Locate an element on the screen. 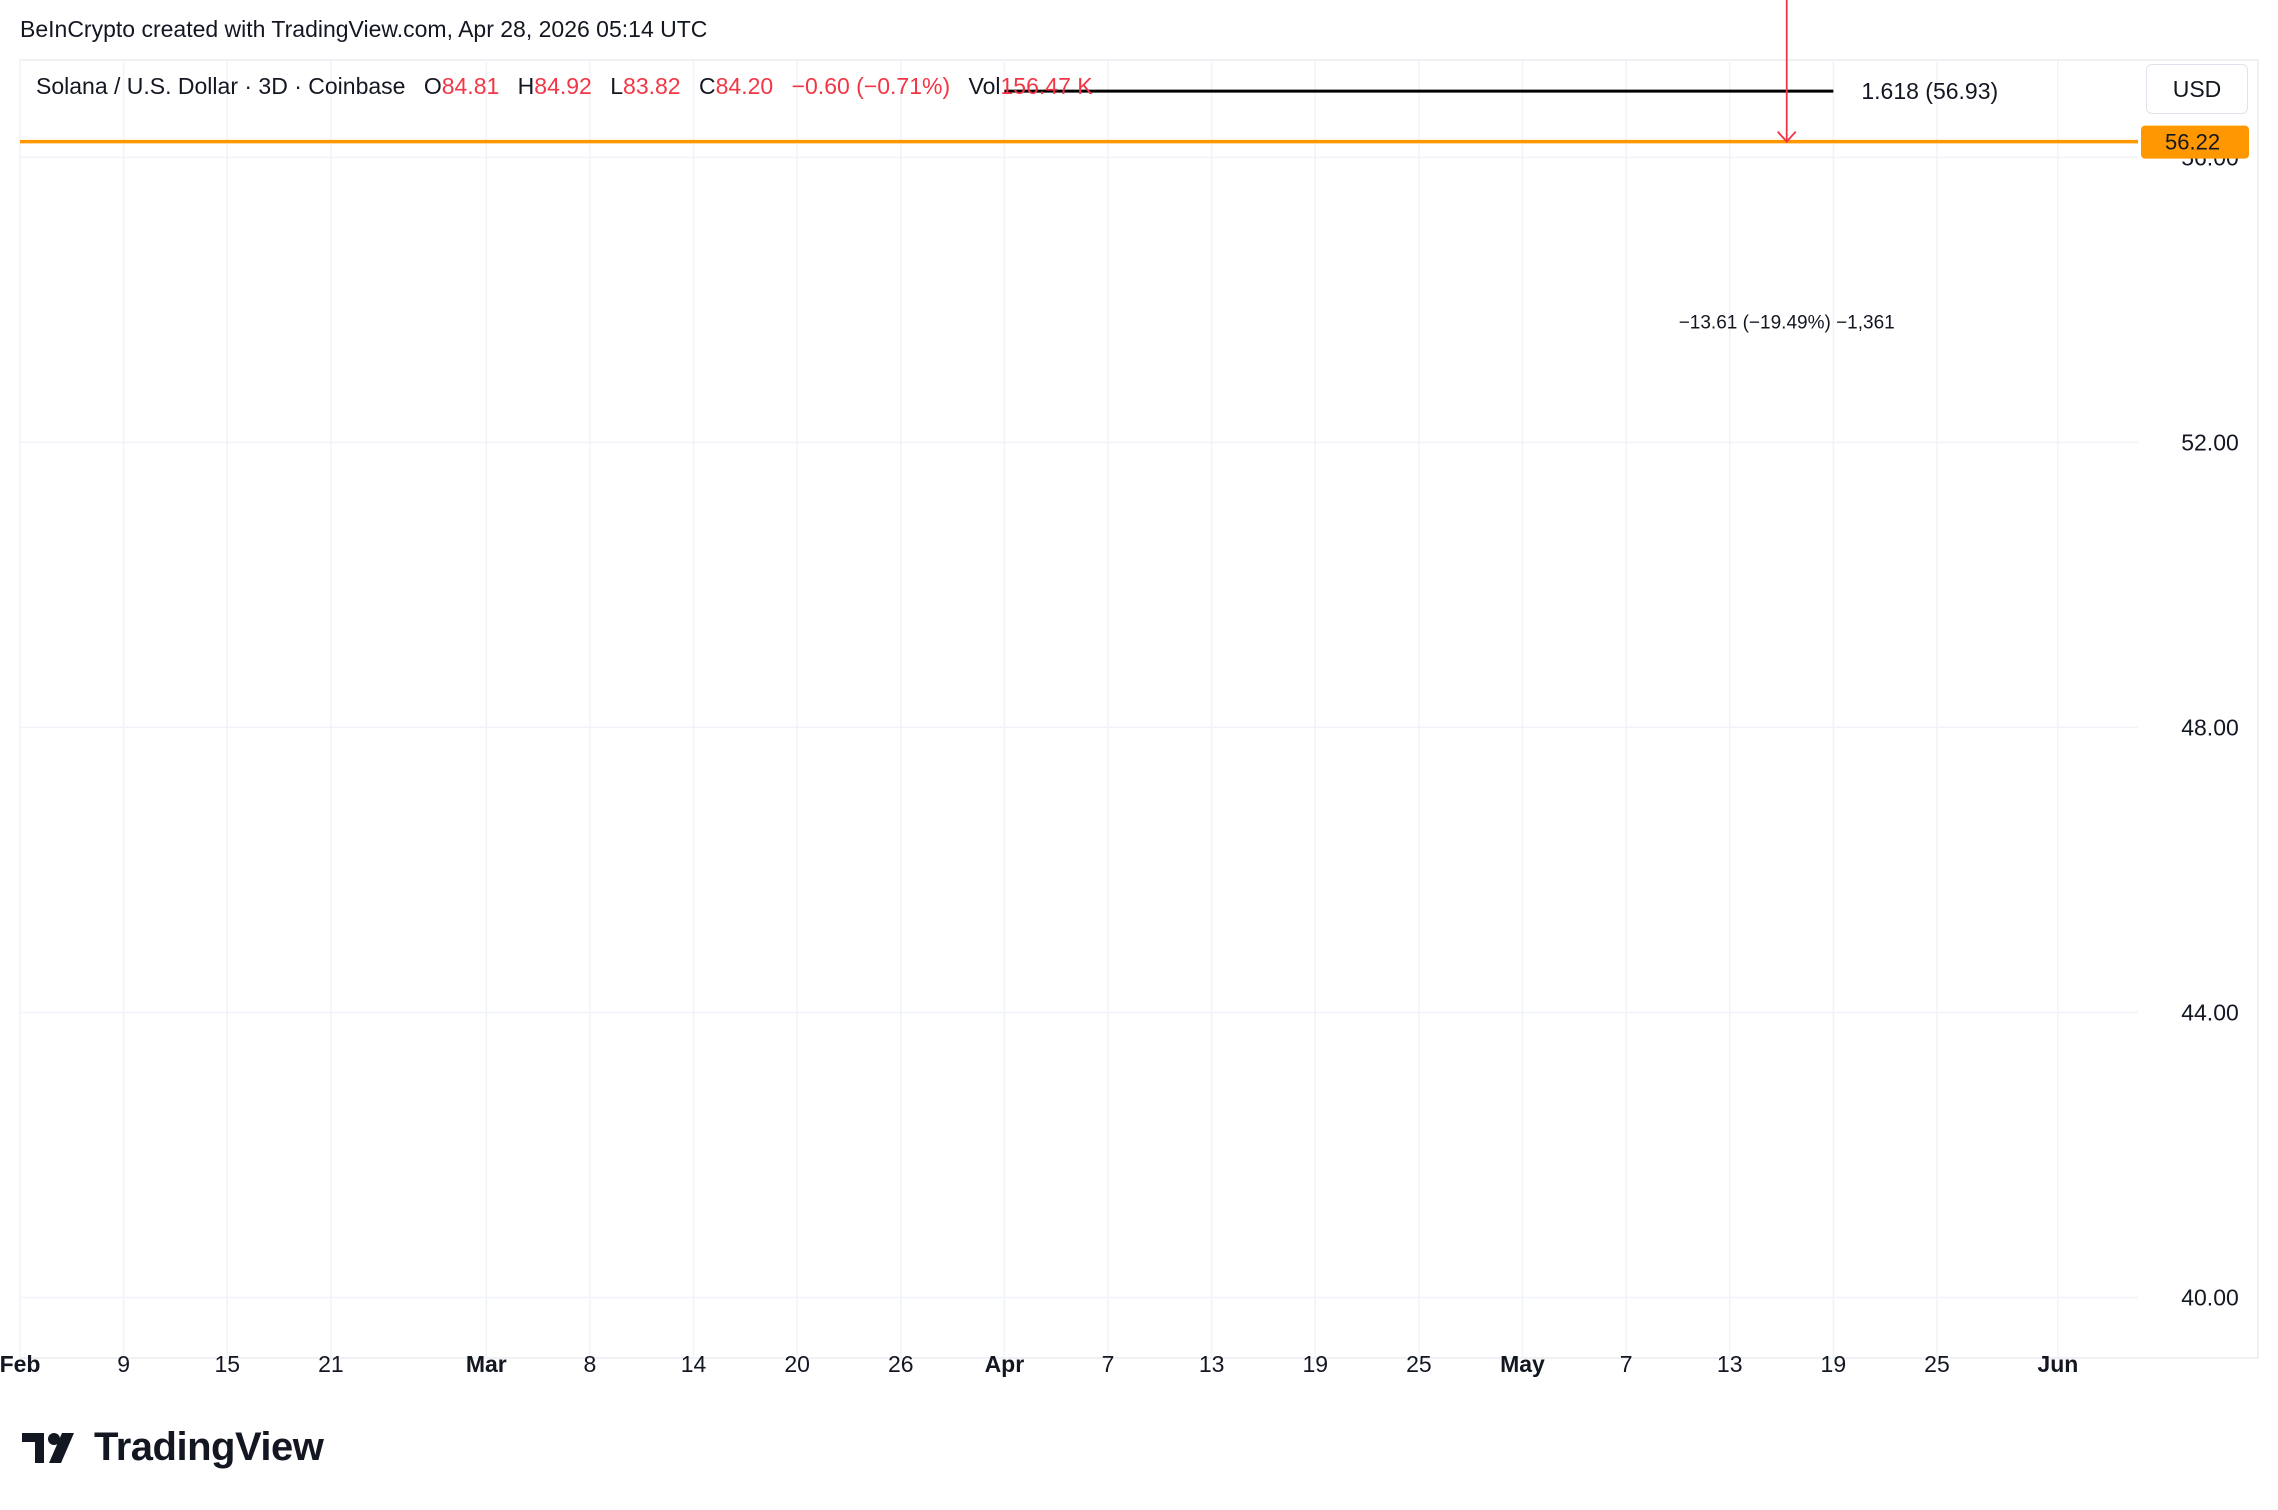 This screenshot has width=2278, height=1510. measure-label: −13.61 (−19.49%) −1,361 is located at coordinates (1787, 322).